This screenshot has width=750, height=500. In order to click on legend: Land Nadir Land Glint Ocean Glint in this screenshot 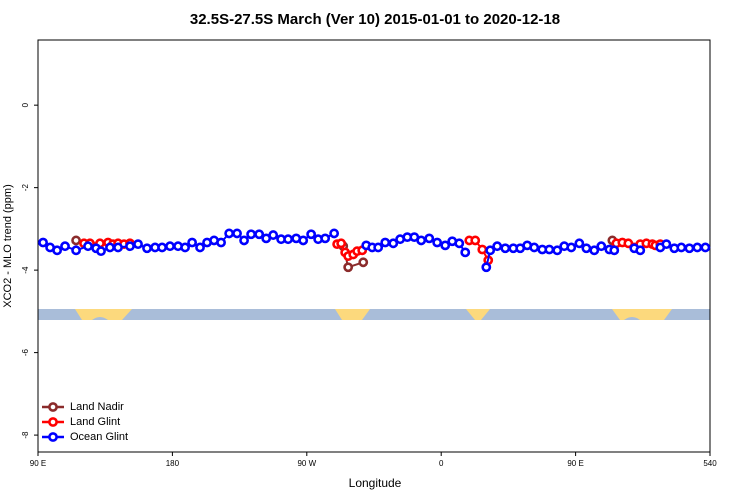, I will do `click(85, 422)`.